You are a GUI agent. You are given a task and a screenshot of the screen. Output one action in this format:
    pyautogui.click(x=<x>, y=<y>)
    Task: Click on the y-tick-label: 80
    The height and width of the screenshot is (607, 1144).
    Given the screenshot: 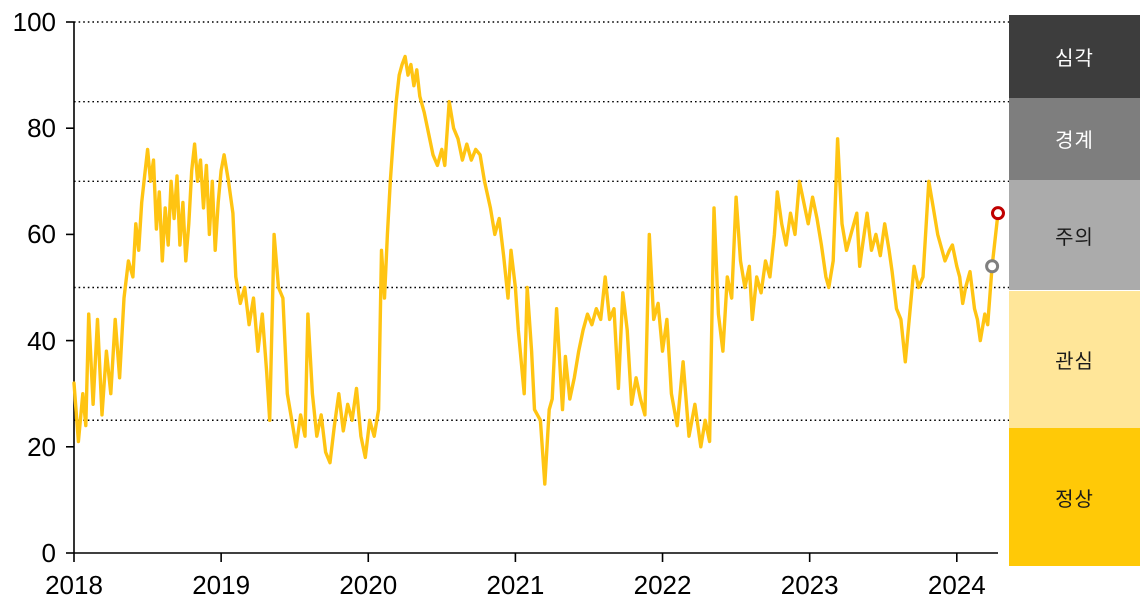 What is the action you would take?
    pyautogui.click(x=41, y=128)
    